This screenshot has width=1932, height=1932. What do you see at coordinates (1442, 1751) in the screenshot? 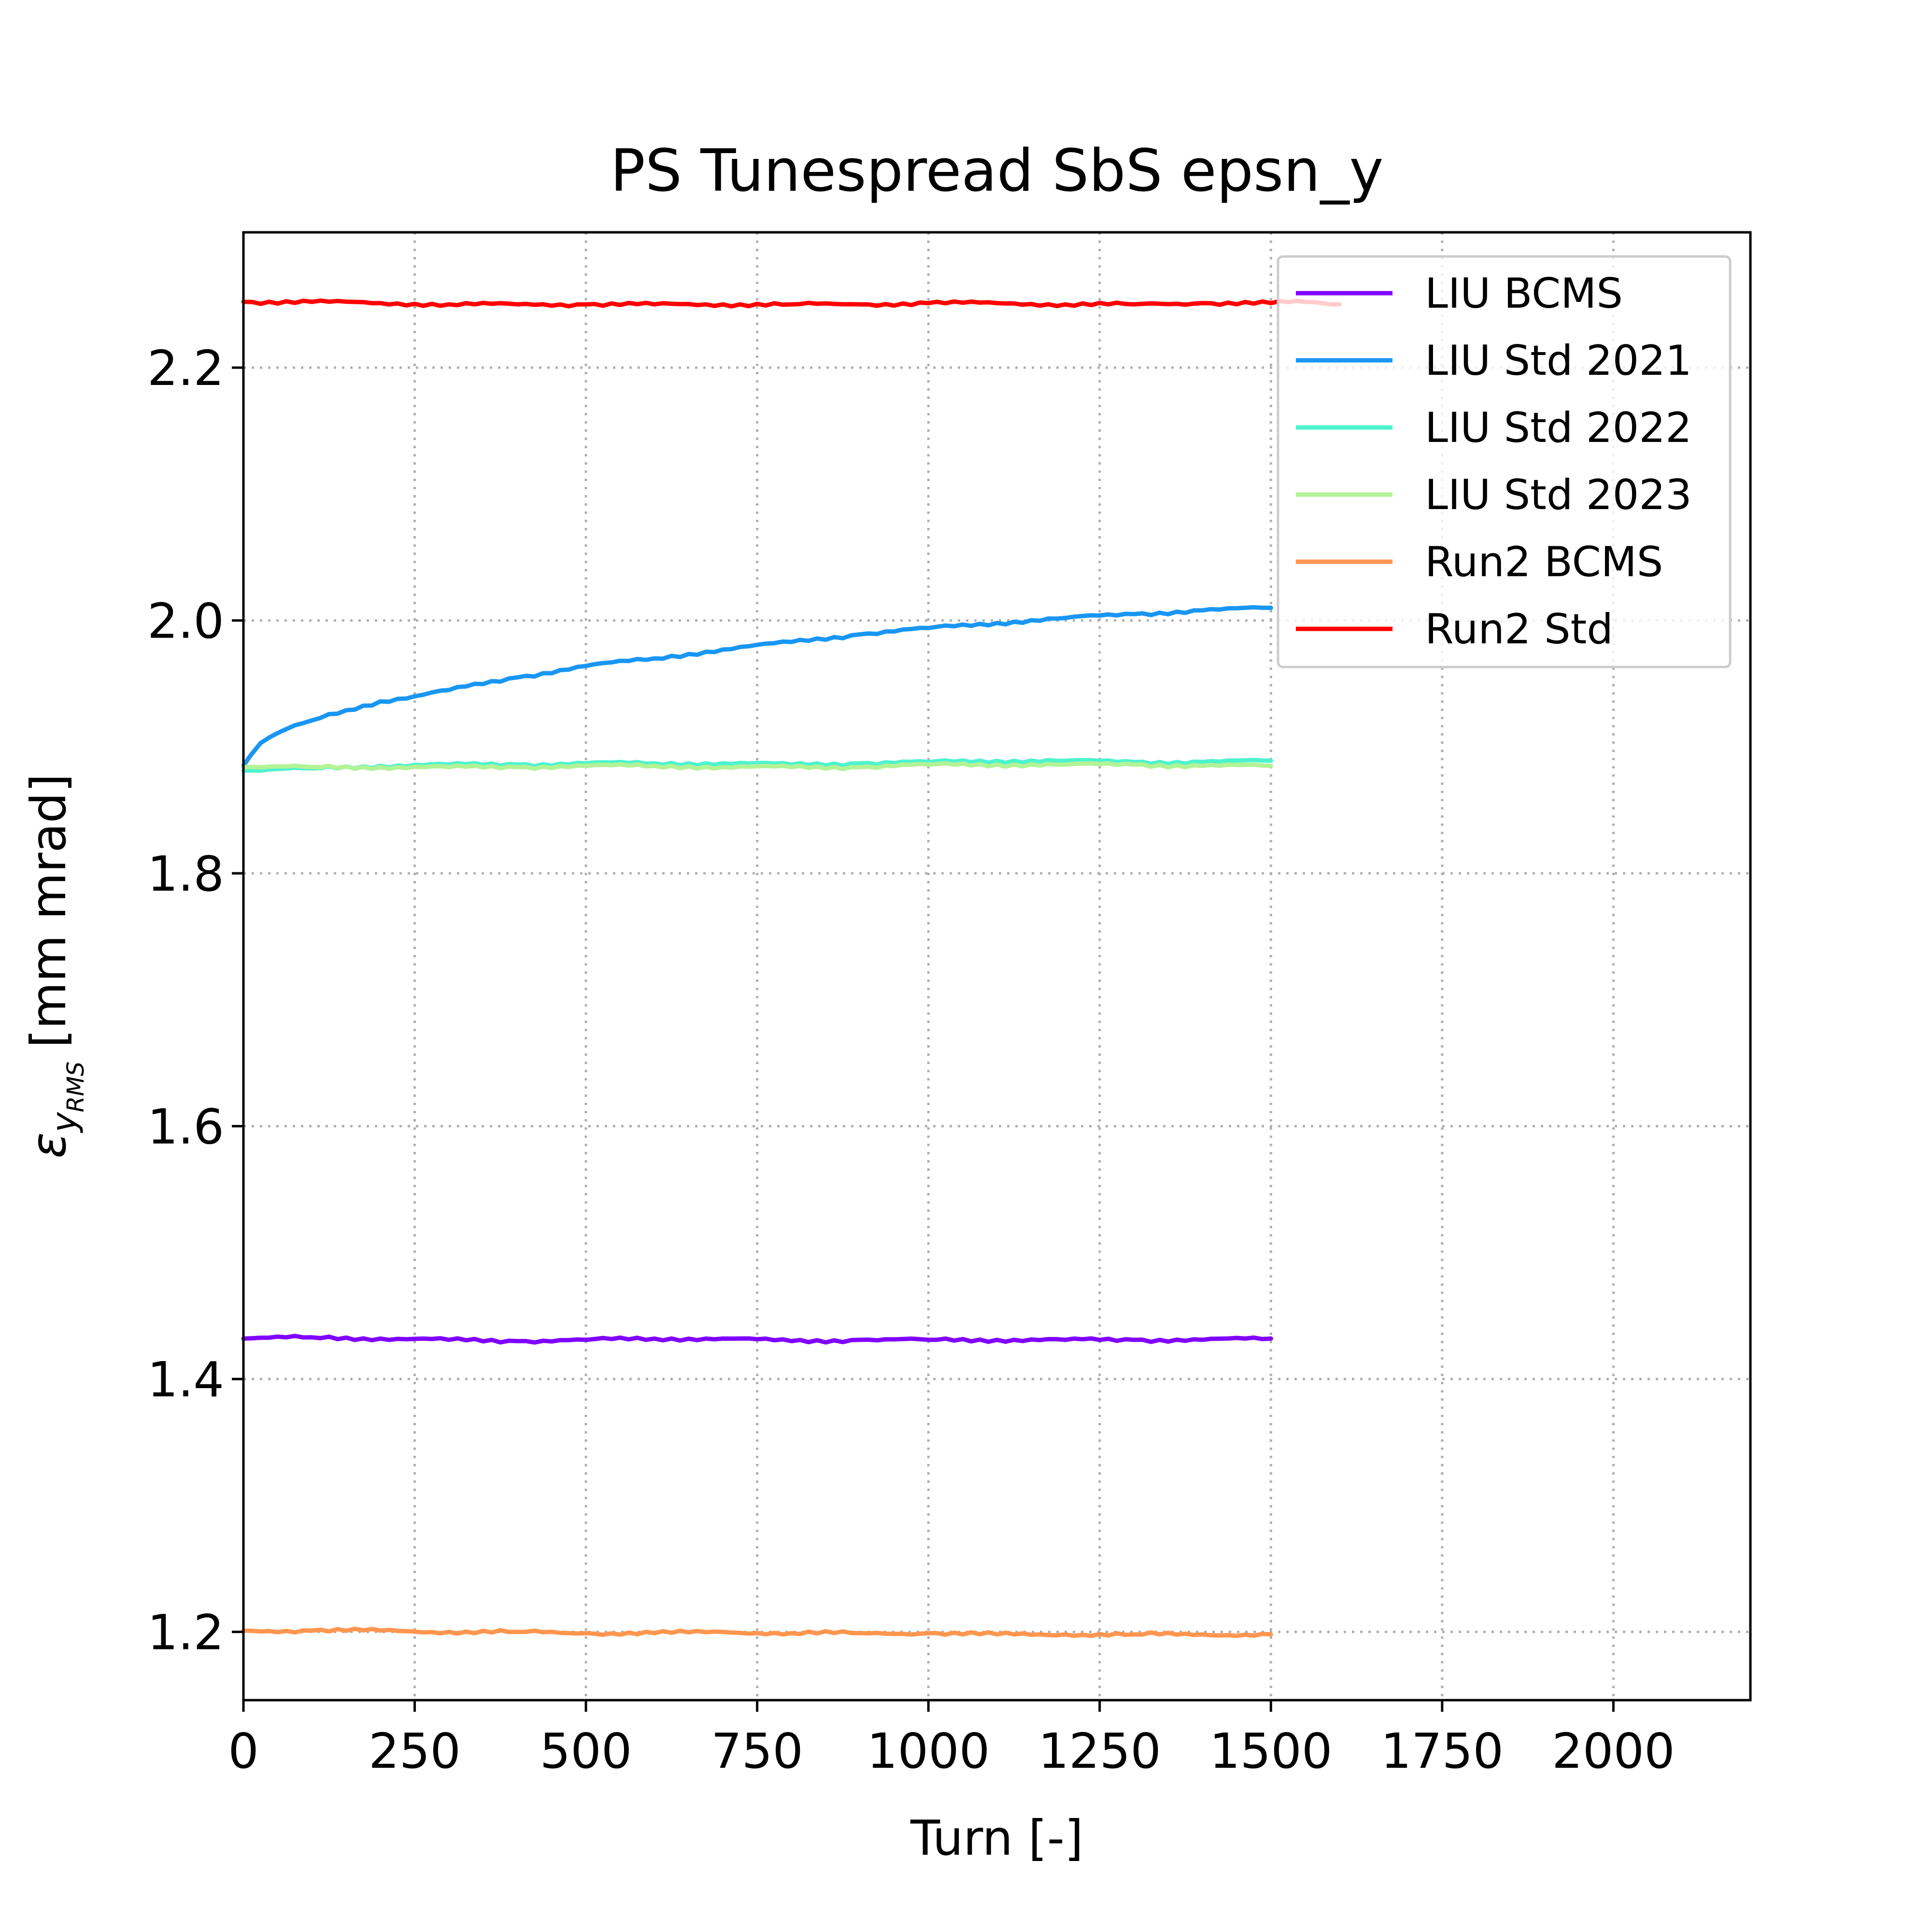
I see `x-tick-label: 1750` at bounding box center [1442, 1751].